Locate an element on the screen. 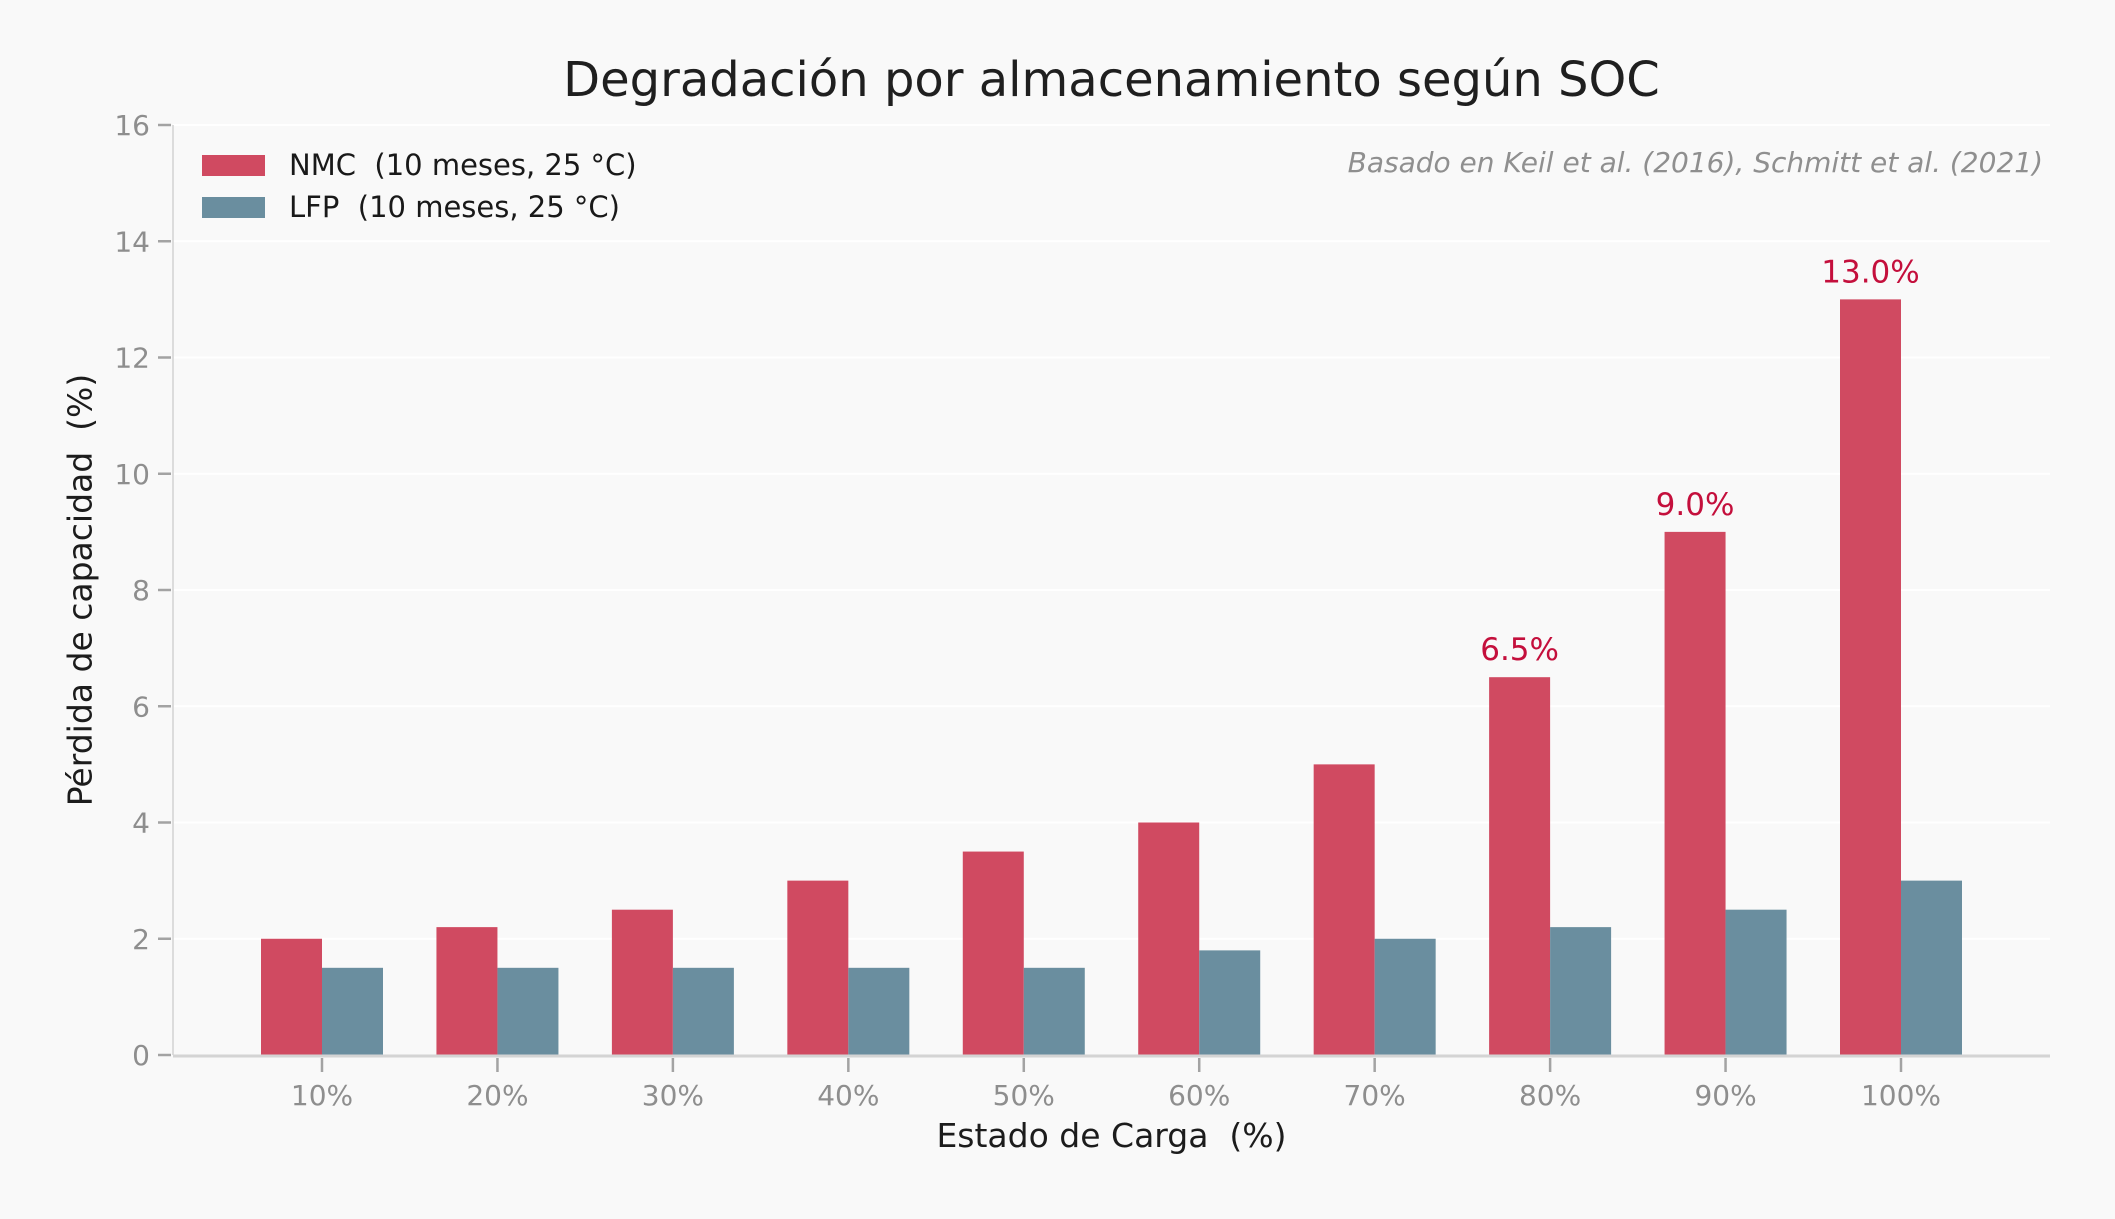 The width and height of the screenshot is (2115, 1219). x-axis-label: Estado de Carga (%) is located at coordinates (1111, 1135).